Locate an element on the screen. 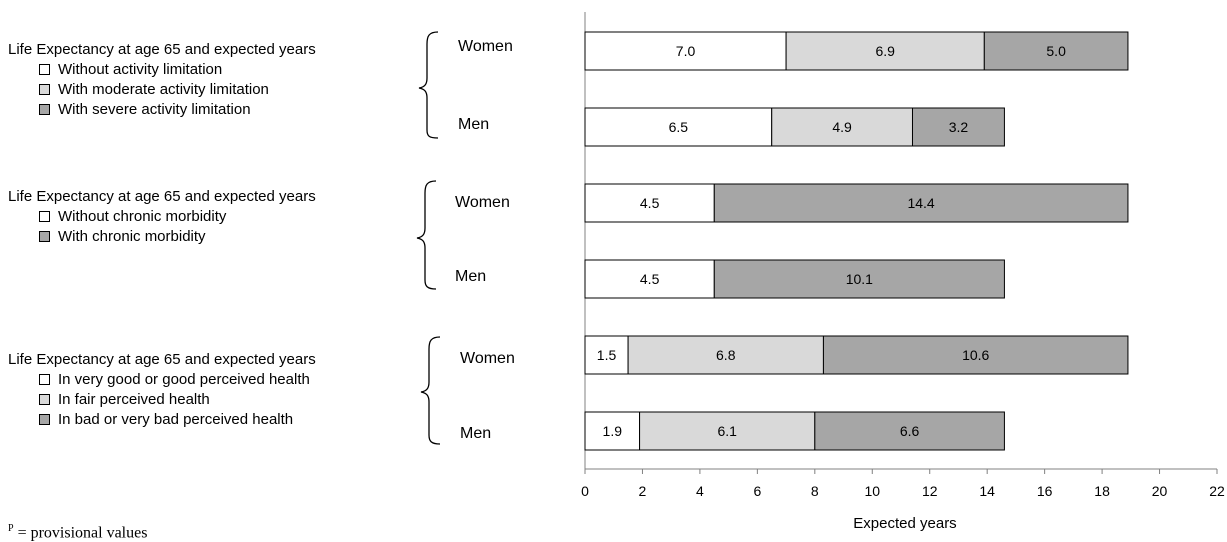  legend-label: Without chronic morbidity is located at coordinates (142, 216).